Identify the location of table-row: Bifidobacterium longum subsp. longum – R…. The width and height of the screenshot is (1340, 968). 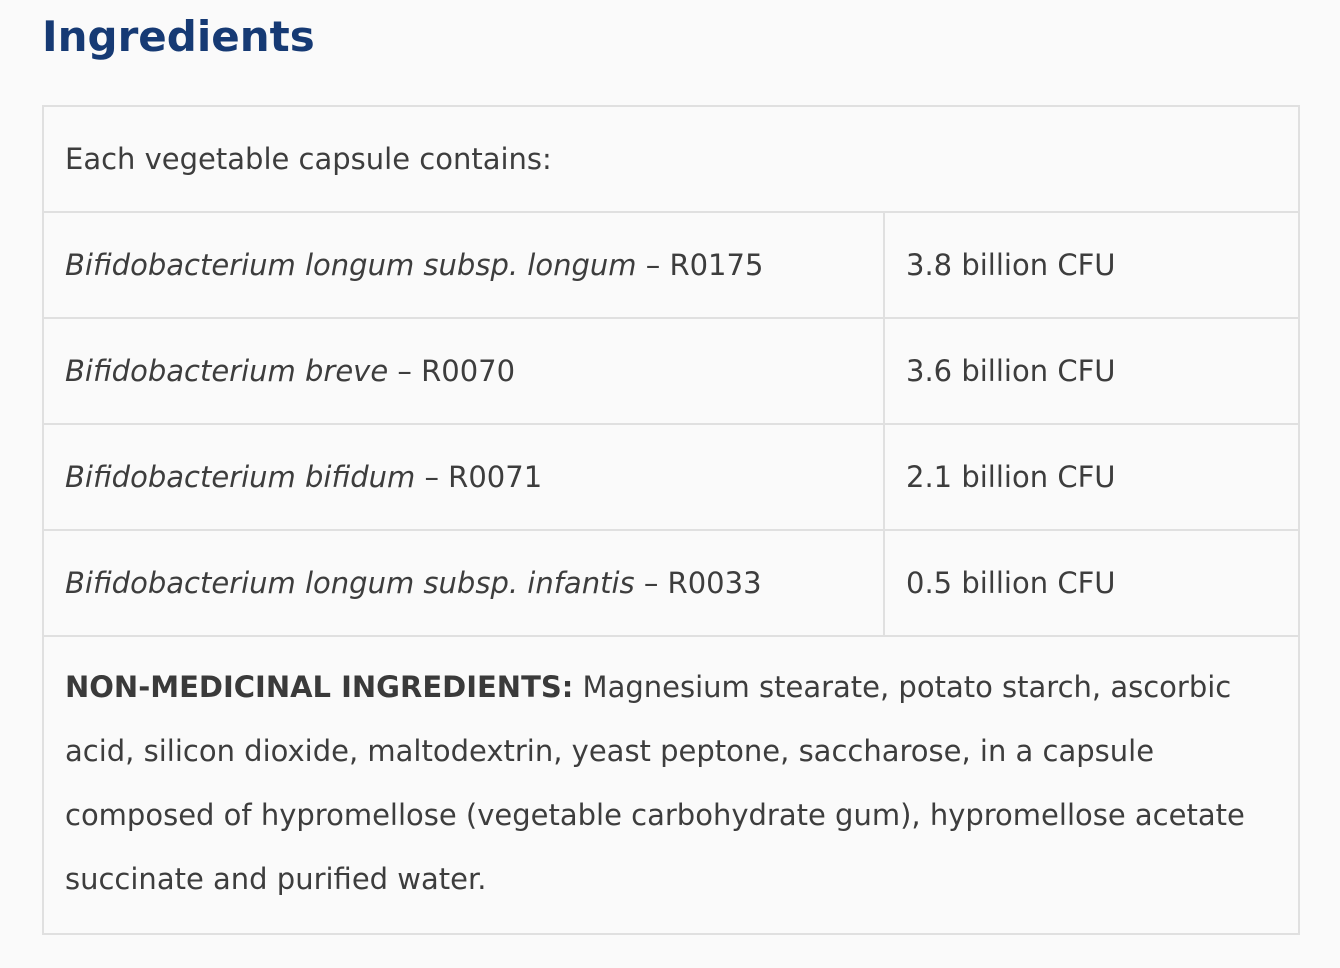
(671, 265).